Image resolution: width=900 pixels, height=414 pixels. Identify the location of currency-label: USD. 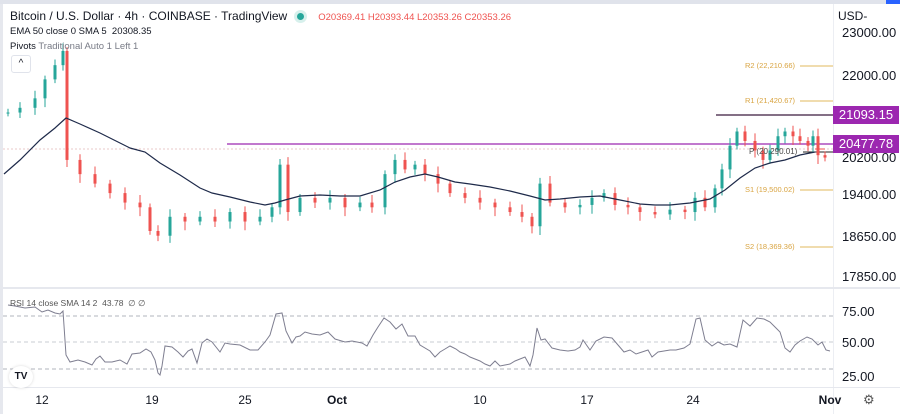
(851, 16).